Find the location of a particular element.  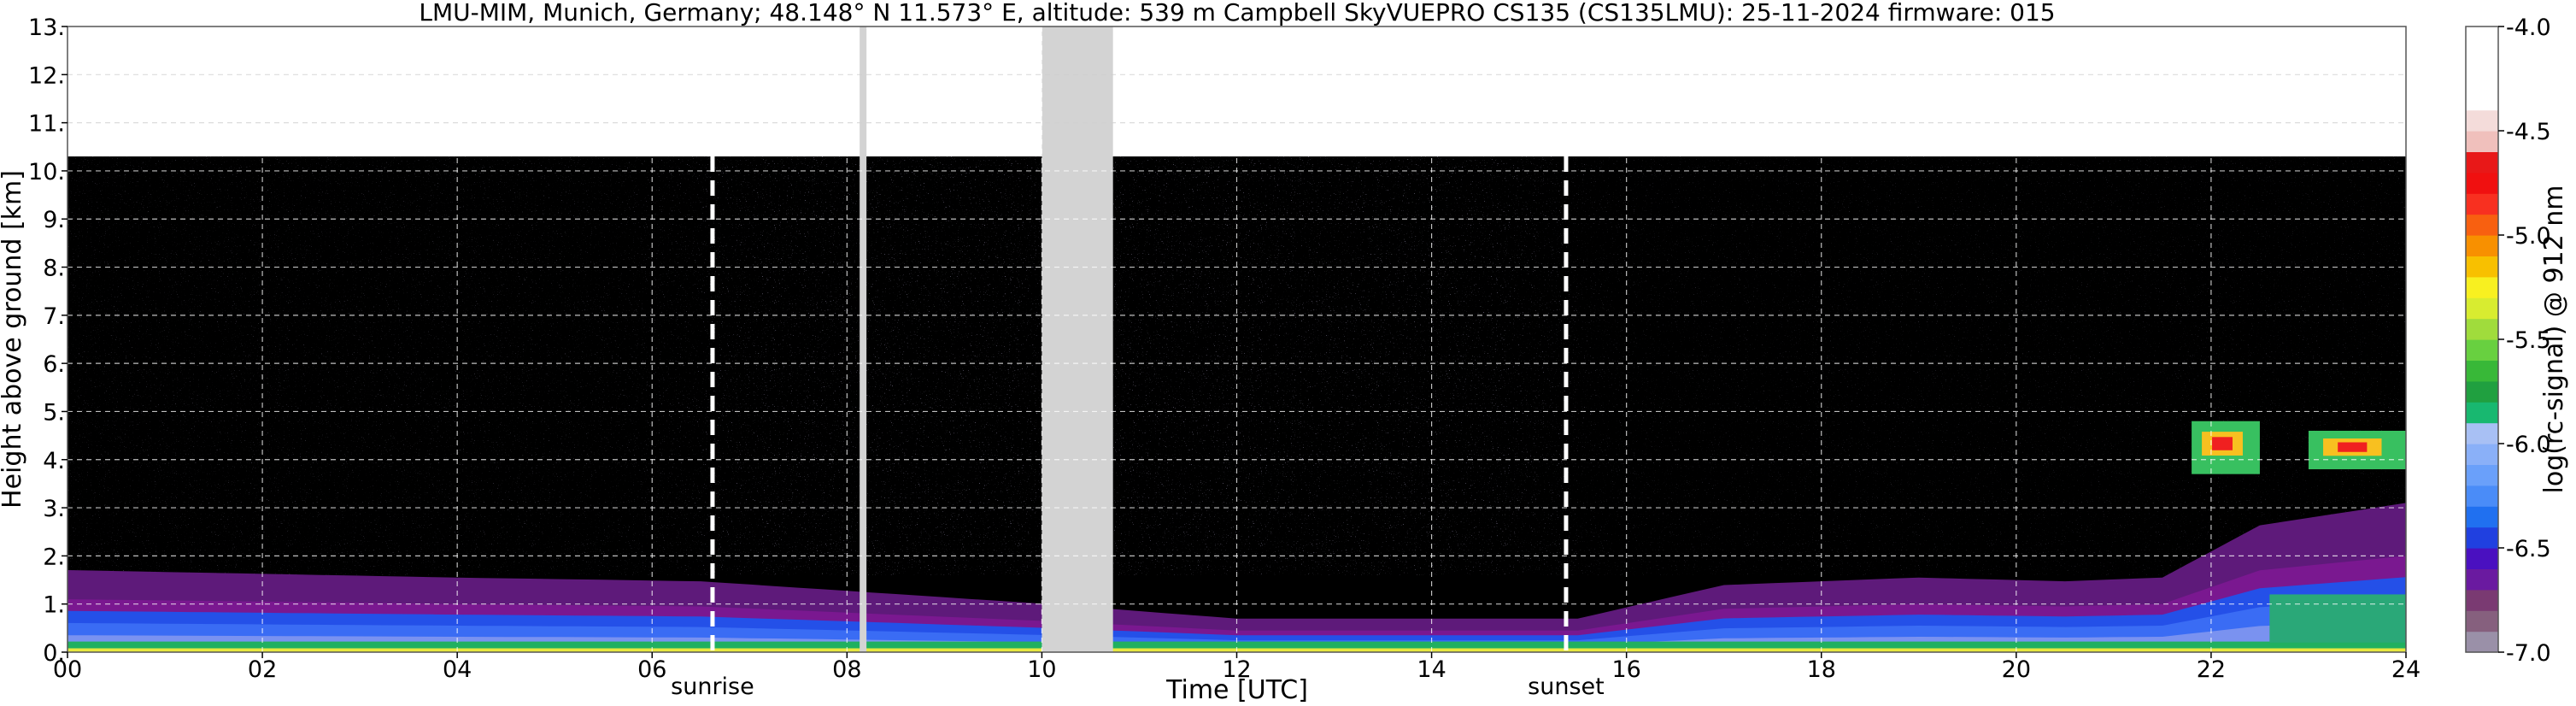

y-tick-label: 13. is located at coordinates (46, 28).